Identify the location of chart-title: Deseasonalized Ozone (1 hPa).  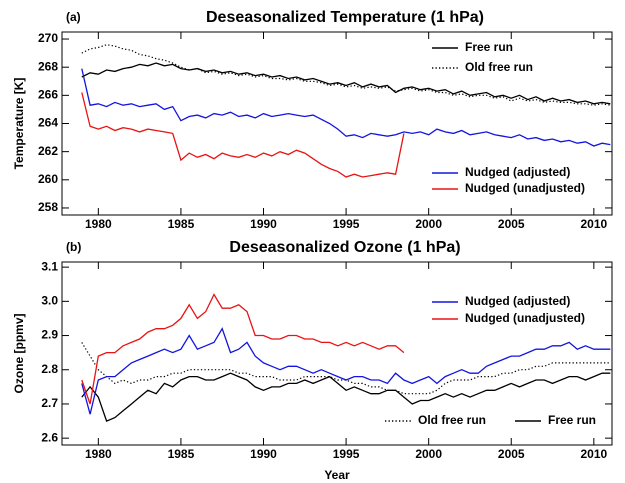
(344, 247).